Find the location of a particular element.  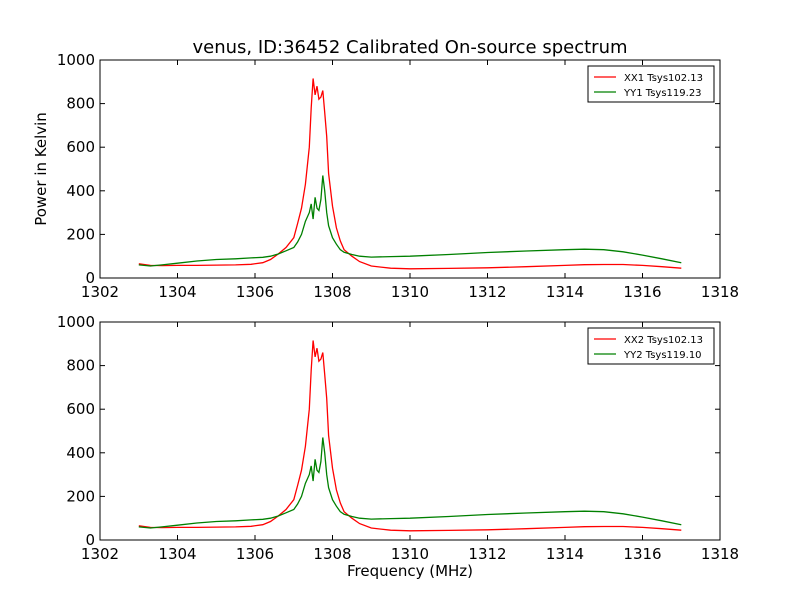

series-line-yy2 is located at coordinates (410, 483).